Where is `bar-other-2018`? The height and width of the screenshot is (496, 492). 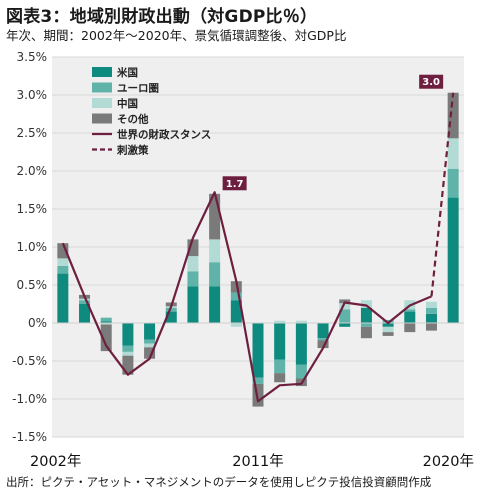 bar-other-2018 is located at coordinates (410, 328).